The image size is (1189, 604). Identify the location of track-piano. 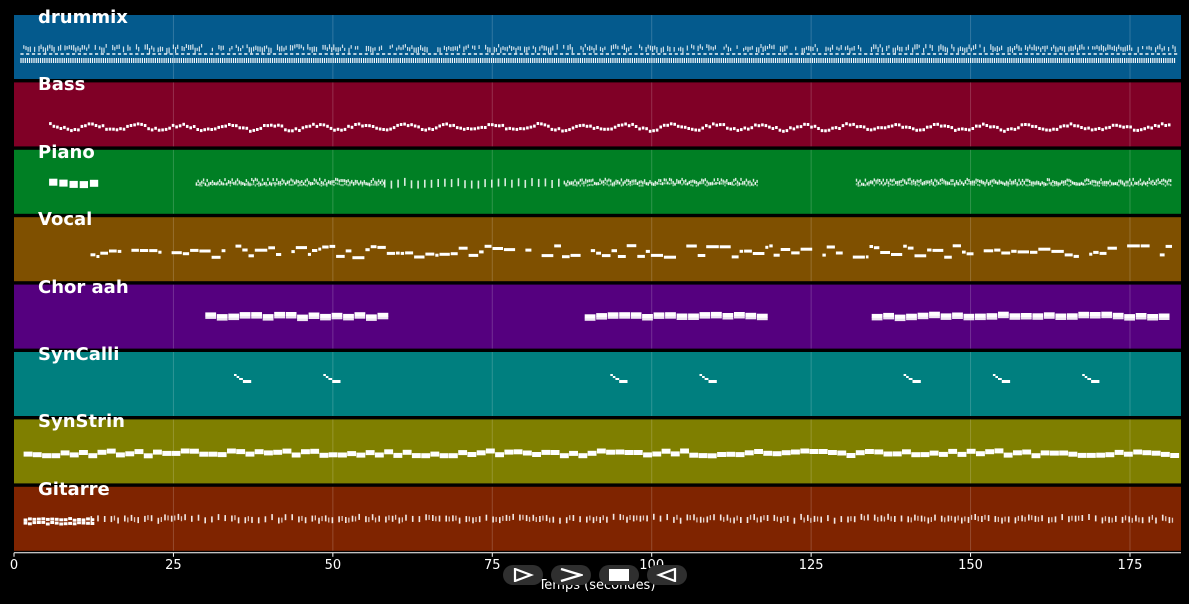
(597, 181).